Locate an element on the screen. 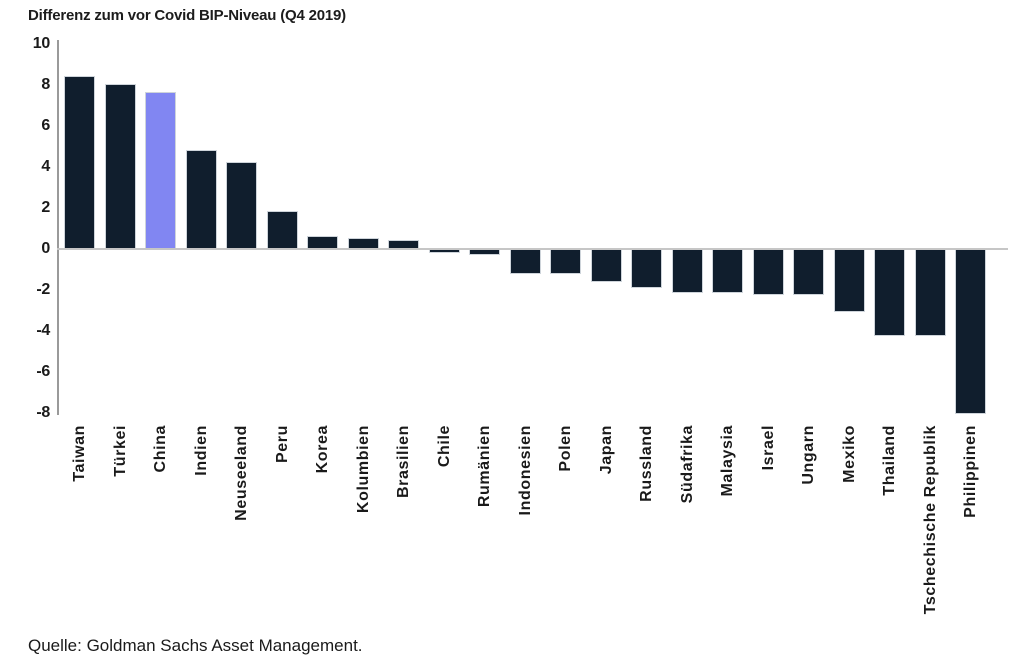 The width and height of the screenshot is (1020, 668). zero-baseline is located at coordinates (532, 249).